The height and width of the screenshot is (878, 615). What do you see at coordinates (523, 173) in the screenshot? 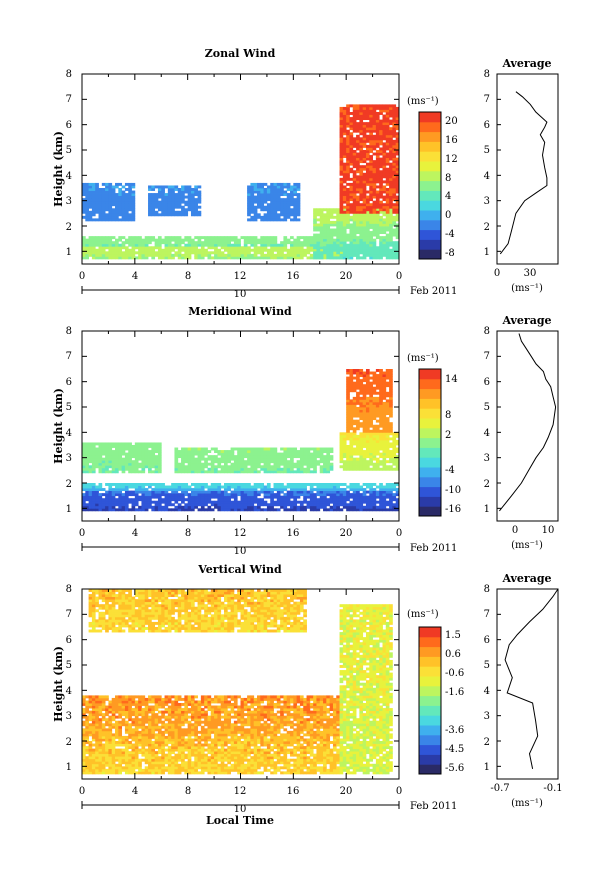
I see `average-profile-line` at bounding box center [523, 173].